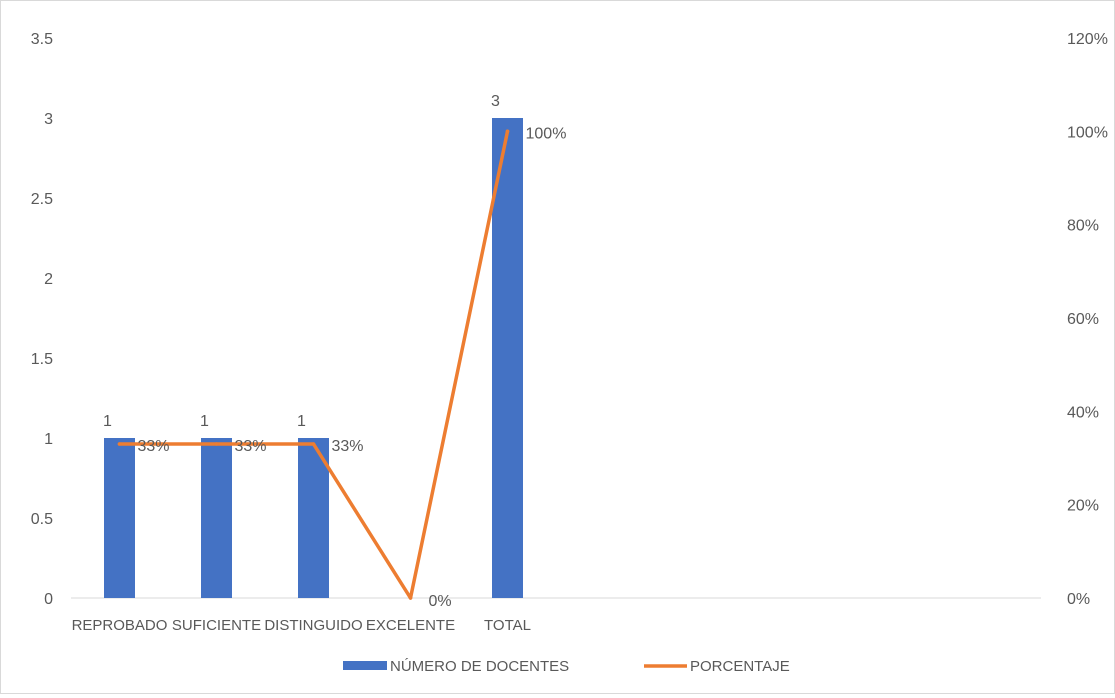 The height and width of the screenshot is (698, 1115). Describe the element at coordinates (1078, 599) in the screenshot. I see `right-tick-label: 0%` at that location.